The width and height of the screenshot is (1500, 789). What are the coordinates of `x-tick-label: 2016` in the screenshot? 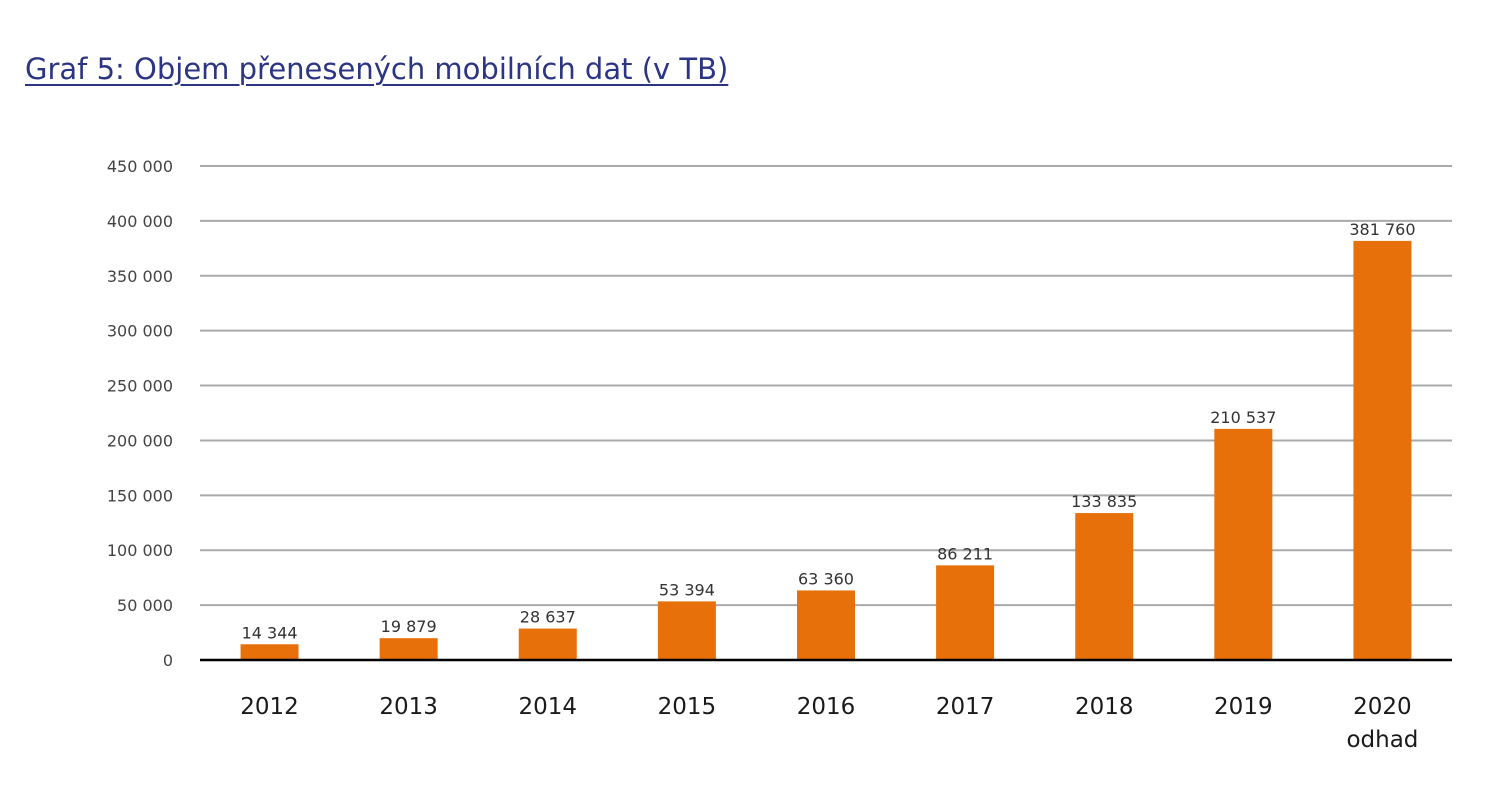 It's located at (826, 707).